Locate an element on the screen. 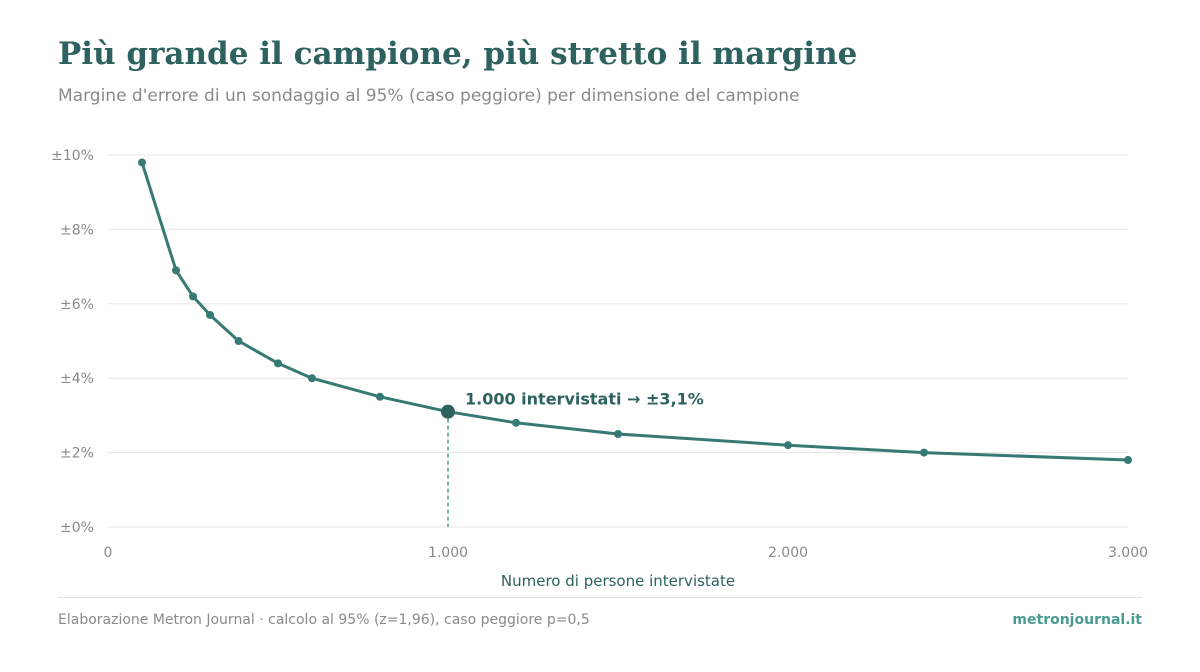  y-axis-ticks: ±0% ±2% ±4% ±6% ±8% ±10% is located at coordinates (72, 342).